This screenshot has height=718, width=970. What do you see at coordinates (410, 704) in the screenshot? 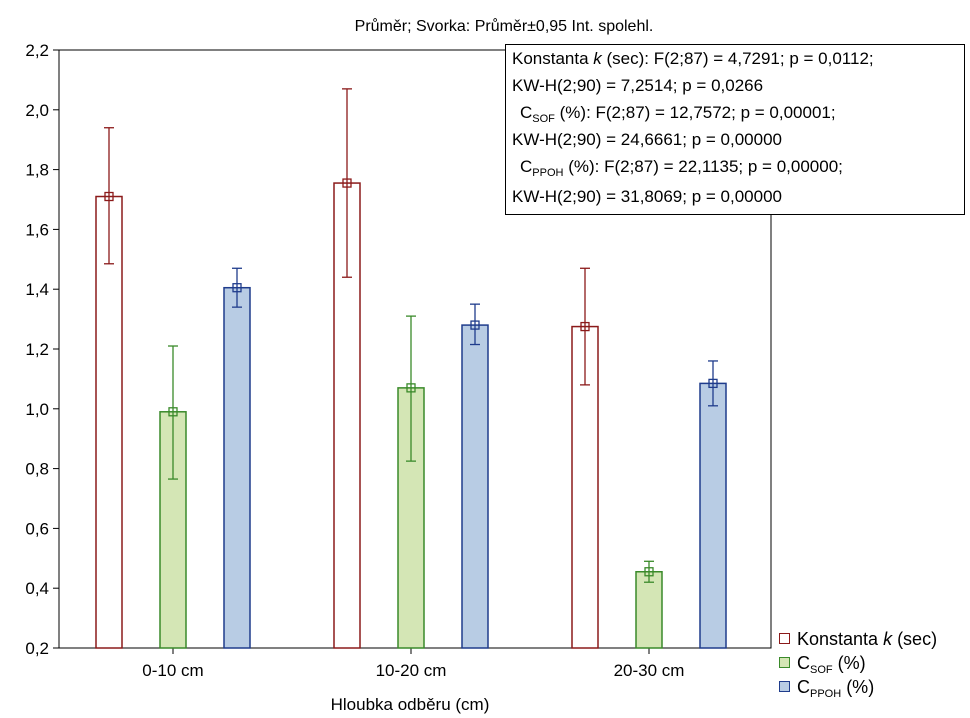
I see `x-axis-label: Hloubka odběru (cm)` at bounding box center [410, 704].